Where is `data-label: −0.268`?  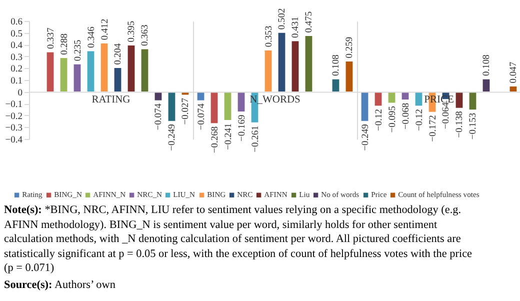 data-label: −0.268 is located at coordinates (215, 140).